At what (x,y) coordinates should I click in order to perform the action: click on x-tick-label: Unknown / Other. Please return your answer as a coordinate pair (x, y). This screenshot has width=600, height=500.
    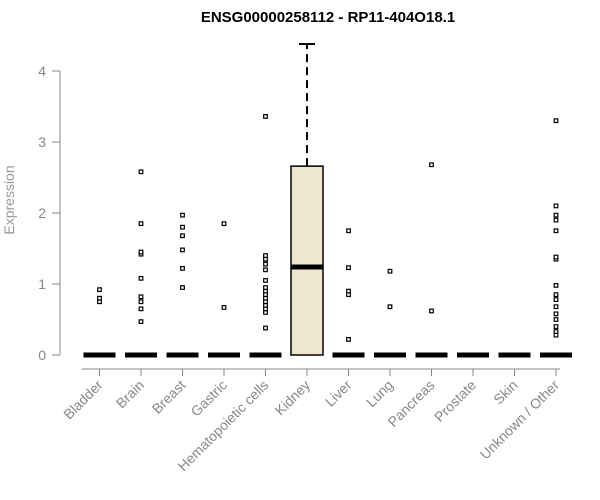
    Looking at the image, I should click on (520, 420).